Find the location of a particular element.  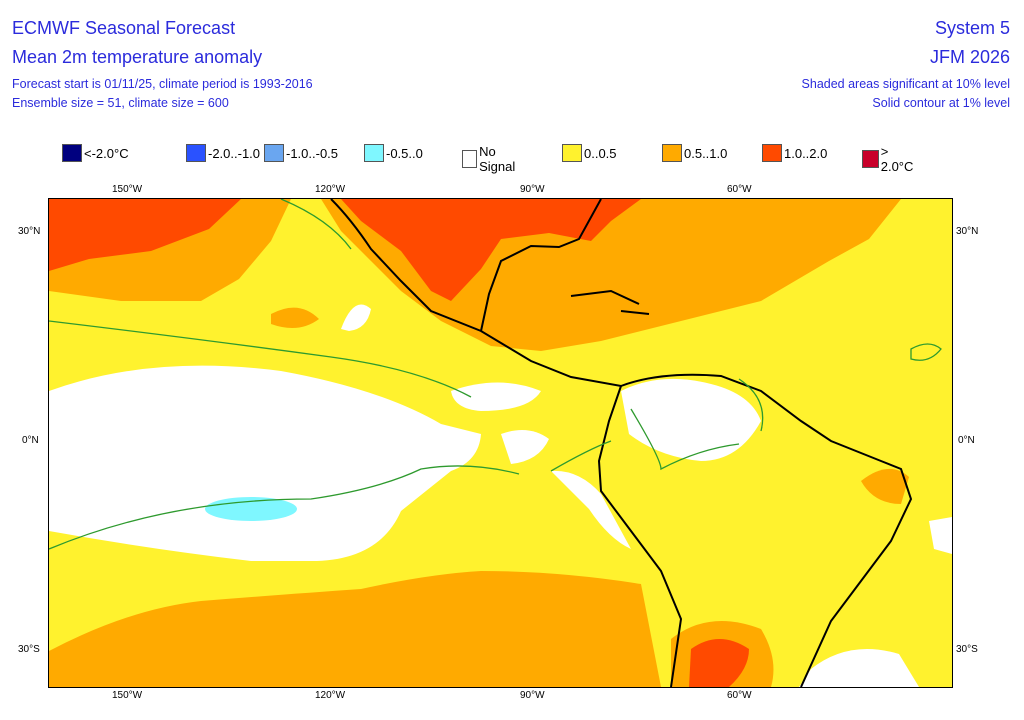

red-south-america-south is located at coordinates (719, 663).